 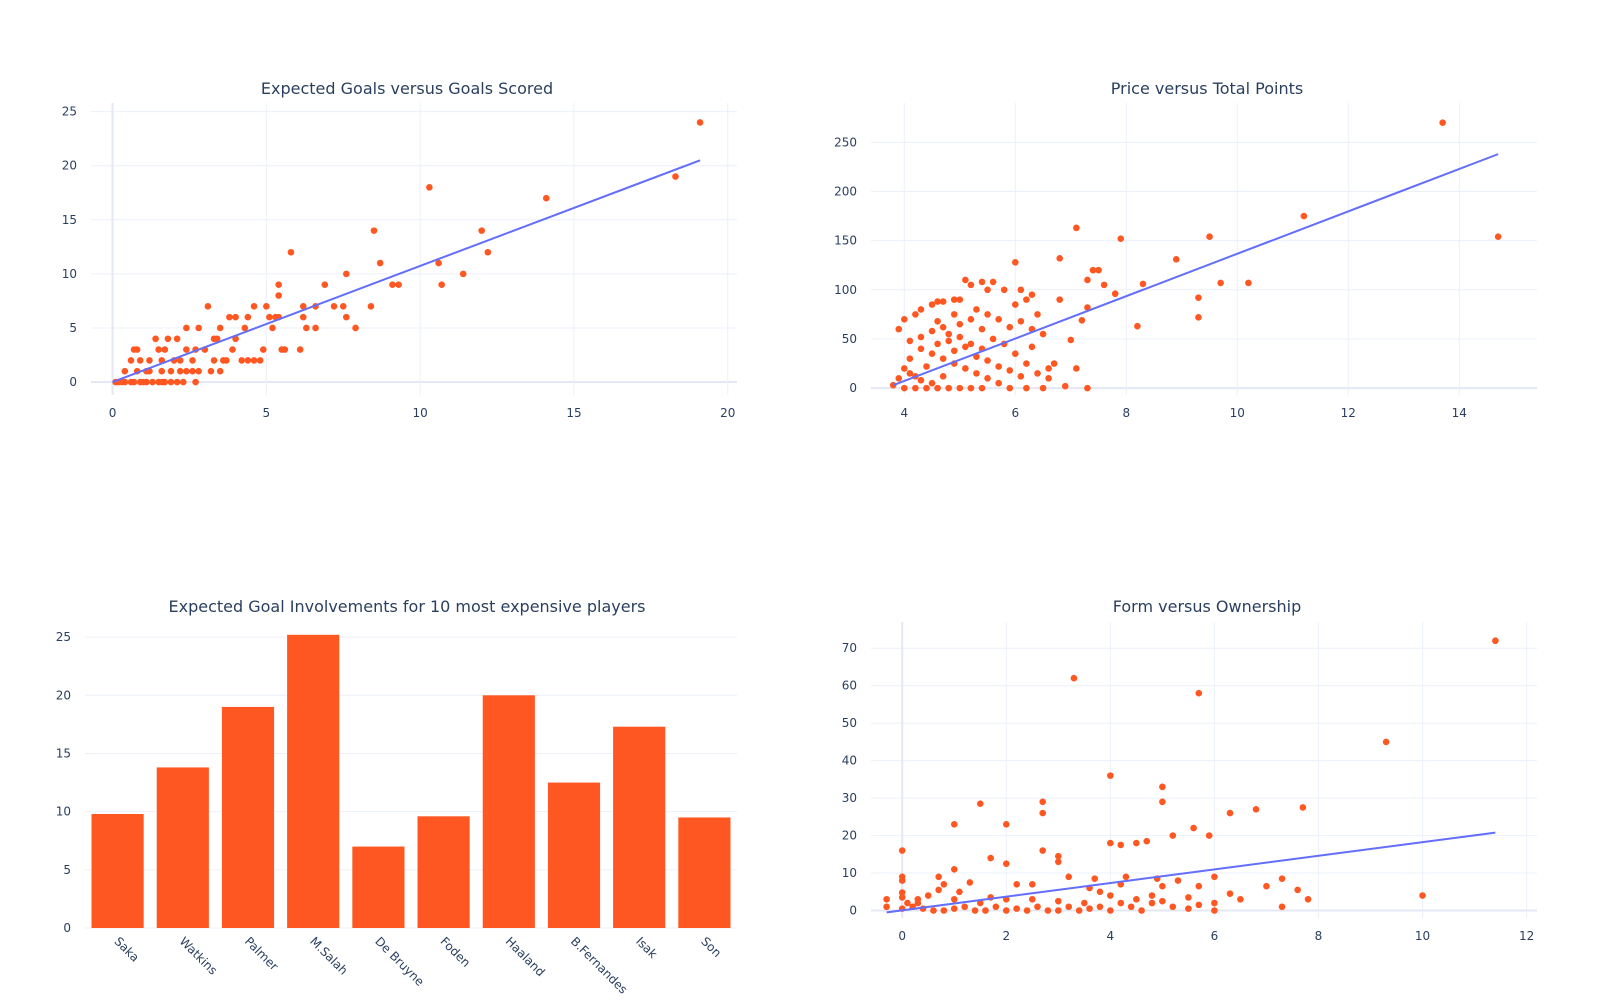 What do you see at coordinates (67, 870) in the screenshot?
I see `y-tick-label: 5` at bounding box center [67, 870].